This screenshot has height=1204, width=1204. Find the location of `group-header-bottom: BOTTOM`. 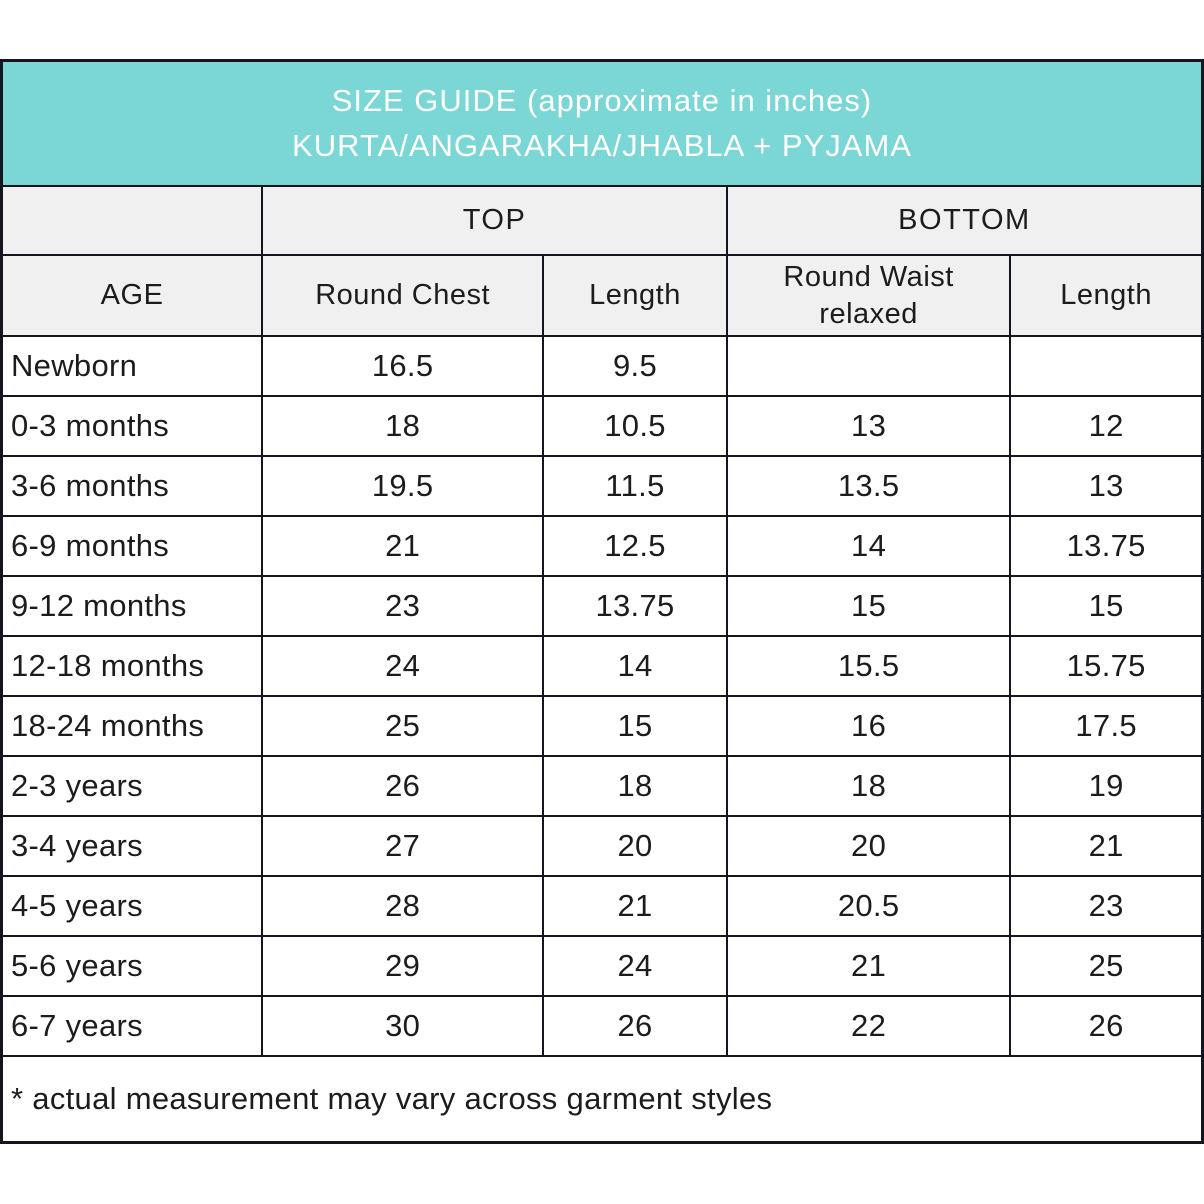

group-header-bottom: BOTTOM is located at coordinates (964, 220).